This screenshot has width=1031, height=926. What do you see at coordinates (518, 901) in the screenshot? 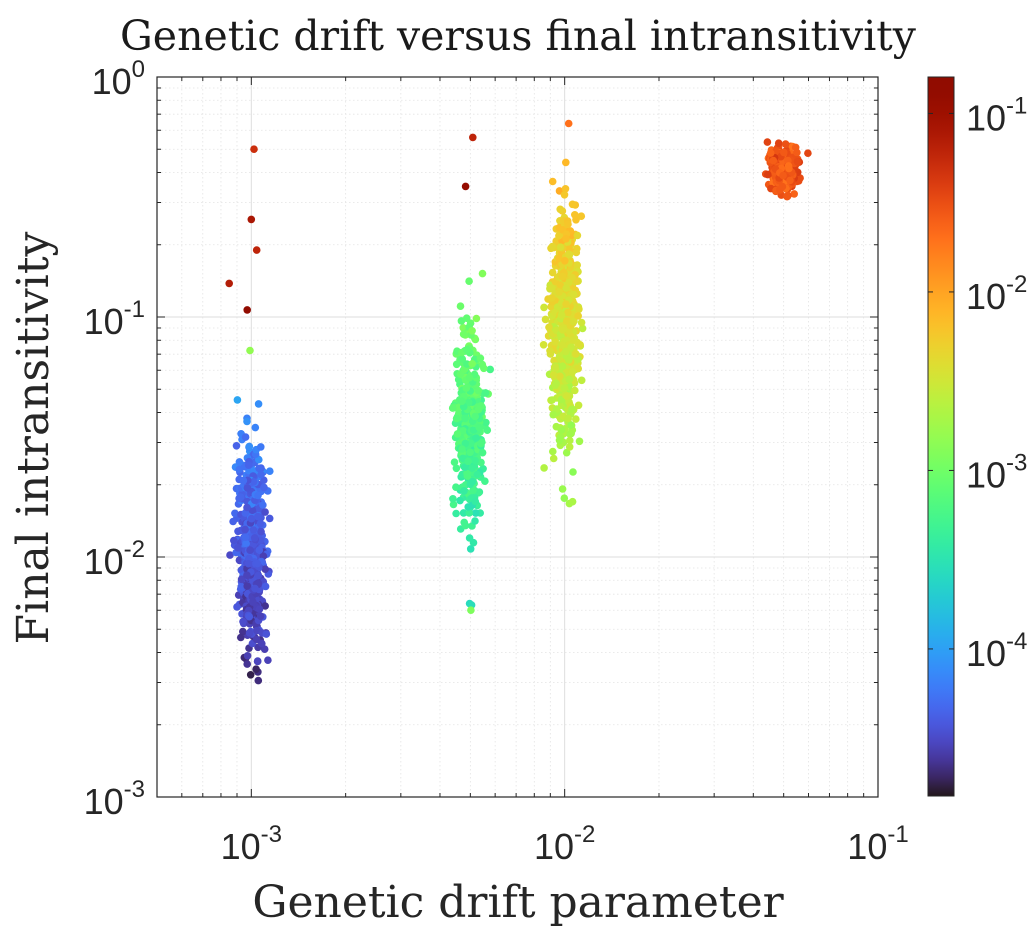
I see `x-axis-label: Genetic drift parameter` at bounding box center [518, 901].